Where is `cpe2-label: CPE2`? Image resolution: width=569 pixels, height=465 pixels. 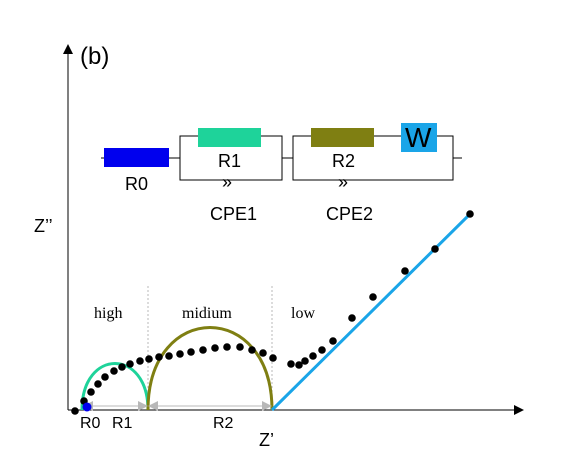 cpe2-label: CPE2 is located at coordinates (349, 214).